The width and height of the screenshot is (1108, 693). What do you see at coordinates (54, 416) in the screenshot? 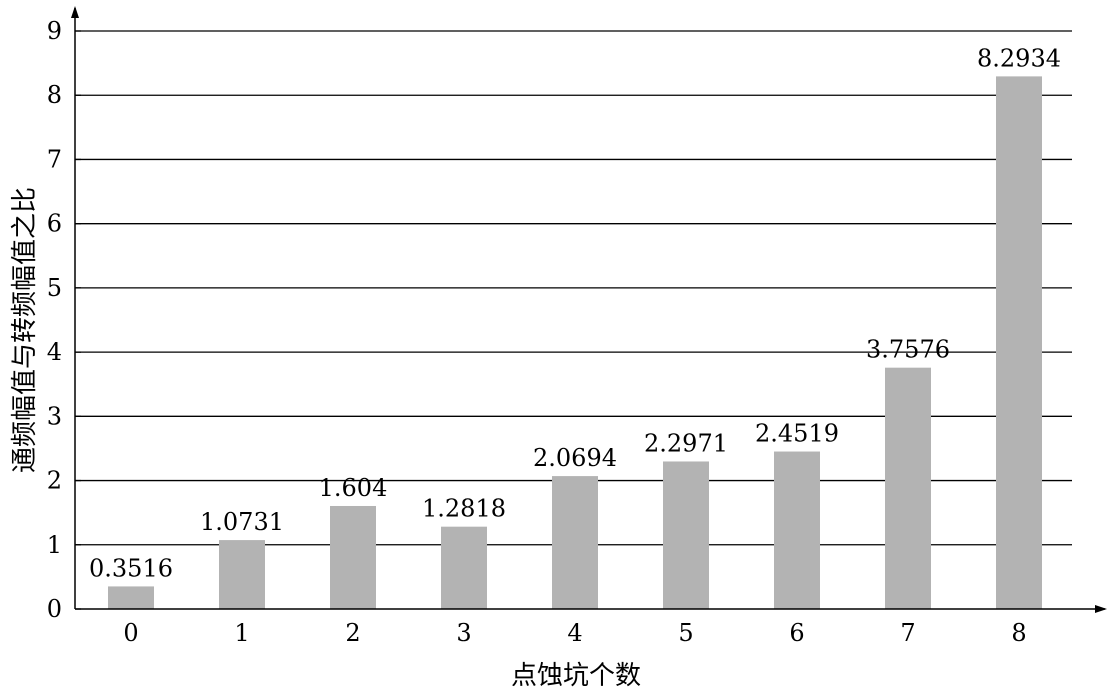
I see `y-tick-label: 3` at bounding box center [54, 416].